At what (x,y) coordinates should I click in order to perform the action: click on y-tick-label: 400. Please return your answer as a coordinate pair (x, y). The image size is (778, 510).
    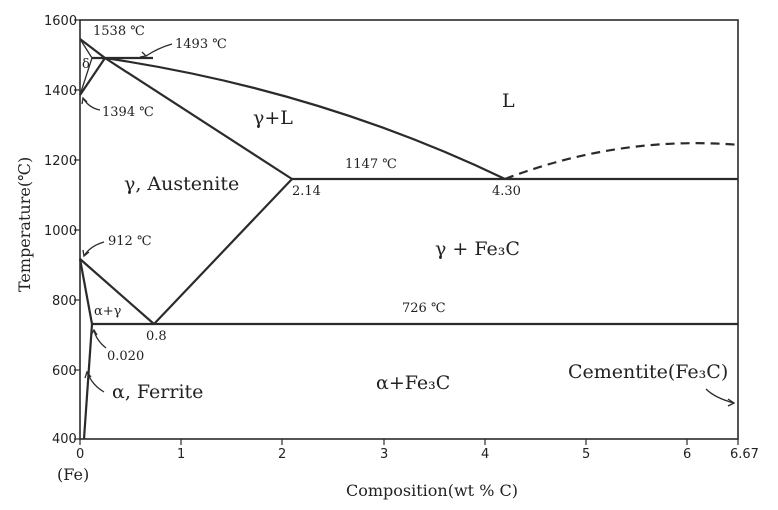
    Looking at the image, I should click on (64, 439).